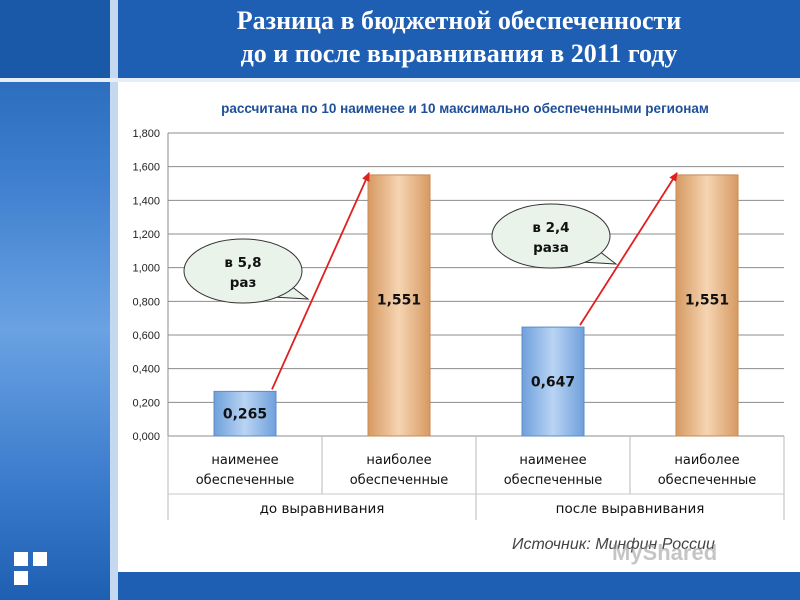  What do you see at coordinates (56, 40) in the screenshot?
I see `left-top-block` at bounding box center [56, 40].